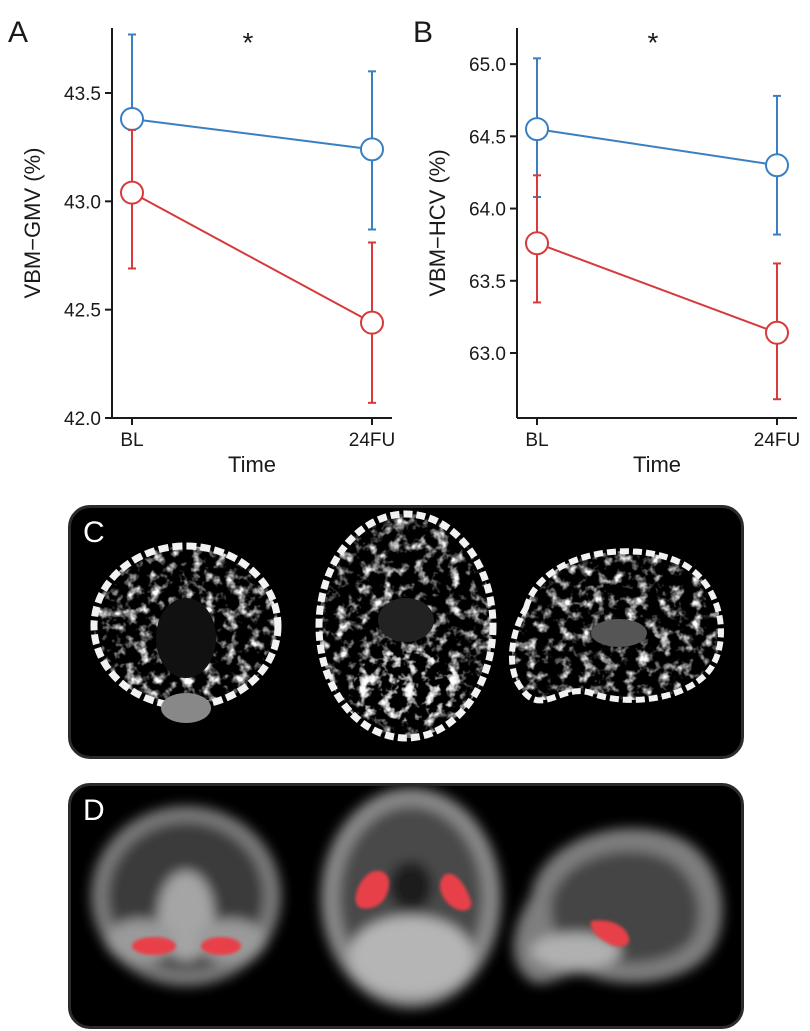 The height and width of the screenshot is (1031, 810). What do you see at coordinates (82, 419) in the screenshot?
I see `y-tick-label: 42.0` at bounding box center [82, 419].